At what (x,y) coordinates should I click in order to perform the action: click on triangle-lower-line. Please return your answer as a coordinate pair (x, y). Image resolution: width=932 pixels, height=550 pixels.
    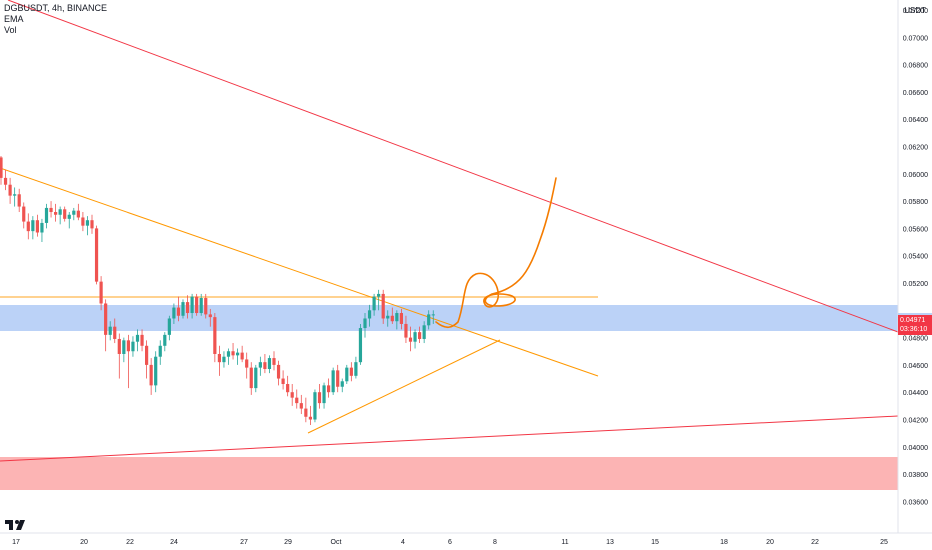
    Looking at the image, I should click on (404, 386).